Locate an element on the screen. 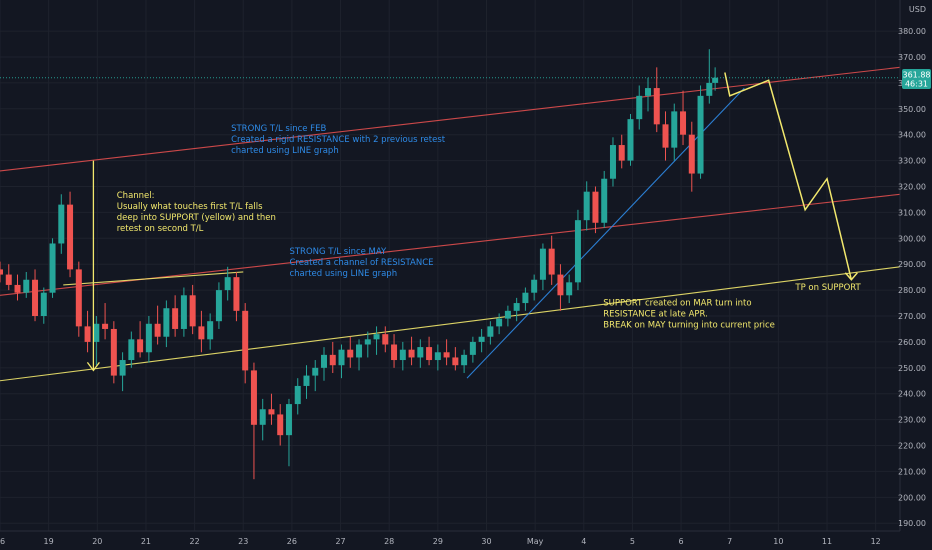  y-tick-label: 300.00 is located at coordinates (912, 238).